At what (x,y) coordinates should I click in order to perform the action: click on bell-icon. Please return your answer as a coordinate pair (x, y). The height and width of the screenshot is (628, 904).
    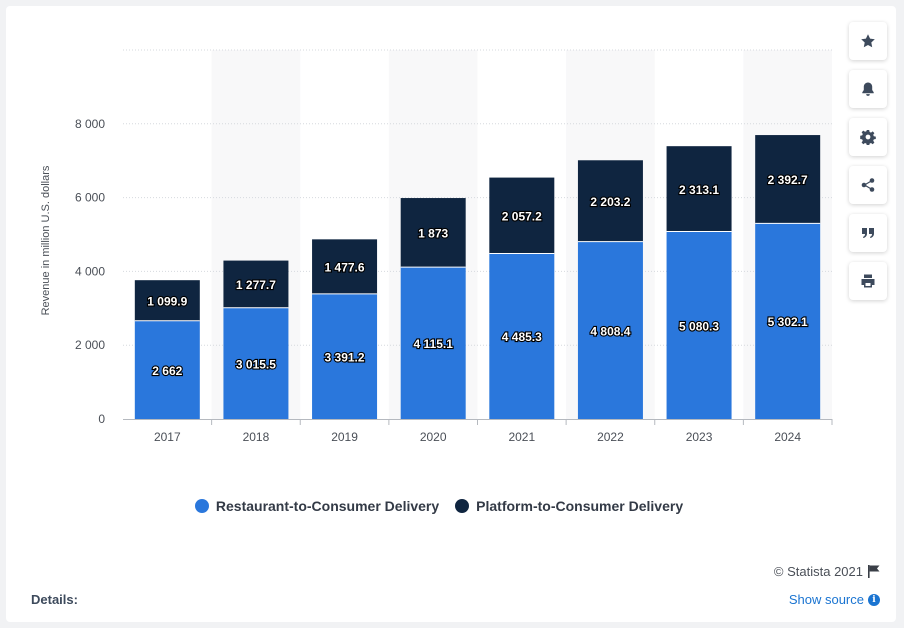
    Looking at the image, I should click on (868, 89).